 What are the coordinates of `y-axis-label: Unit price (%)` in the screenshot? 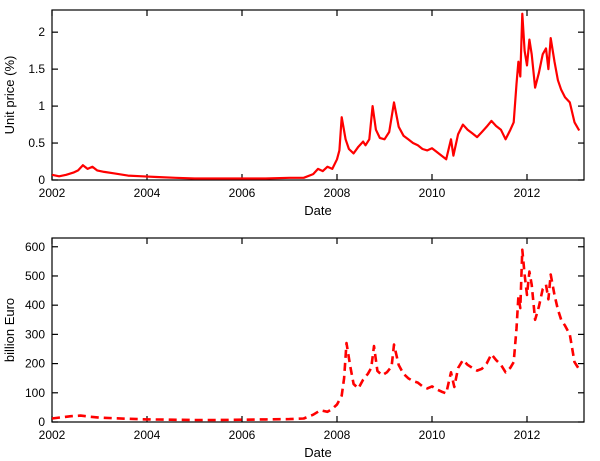 It's located at (9, 95).